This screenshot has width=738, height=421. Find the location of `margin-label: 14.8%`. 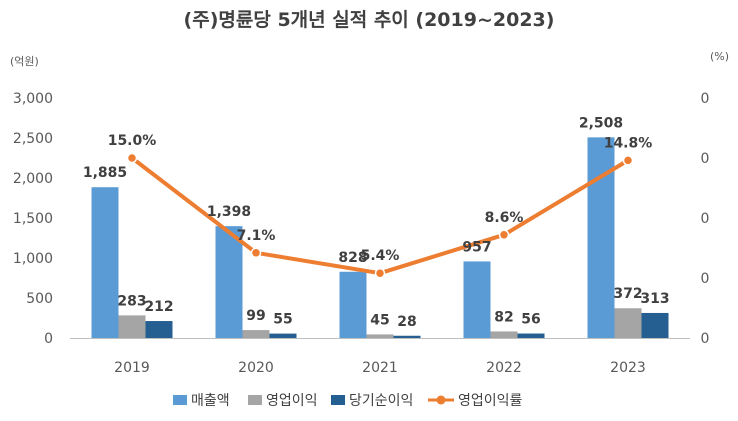

margin-label: 14.8% is located at coordinates (628, 143).